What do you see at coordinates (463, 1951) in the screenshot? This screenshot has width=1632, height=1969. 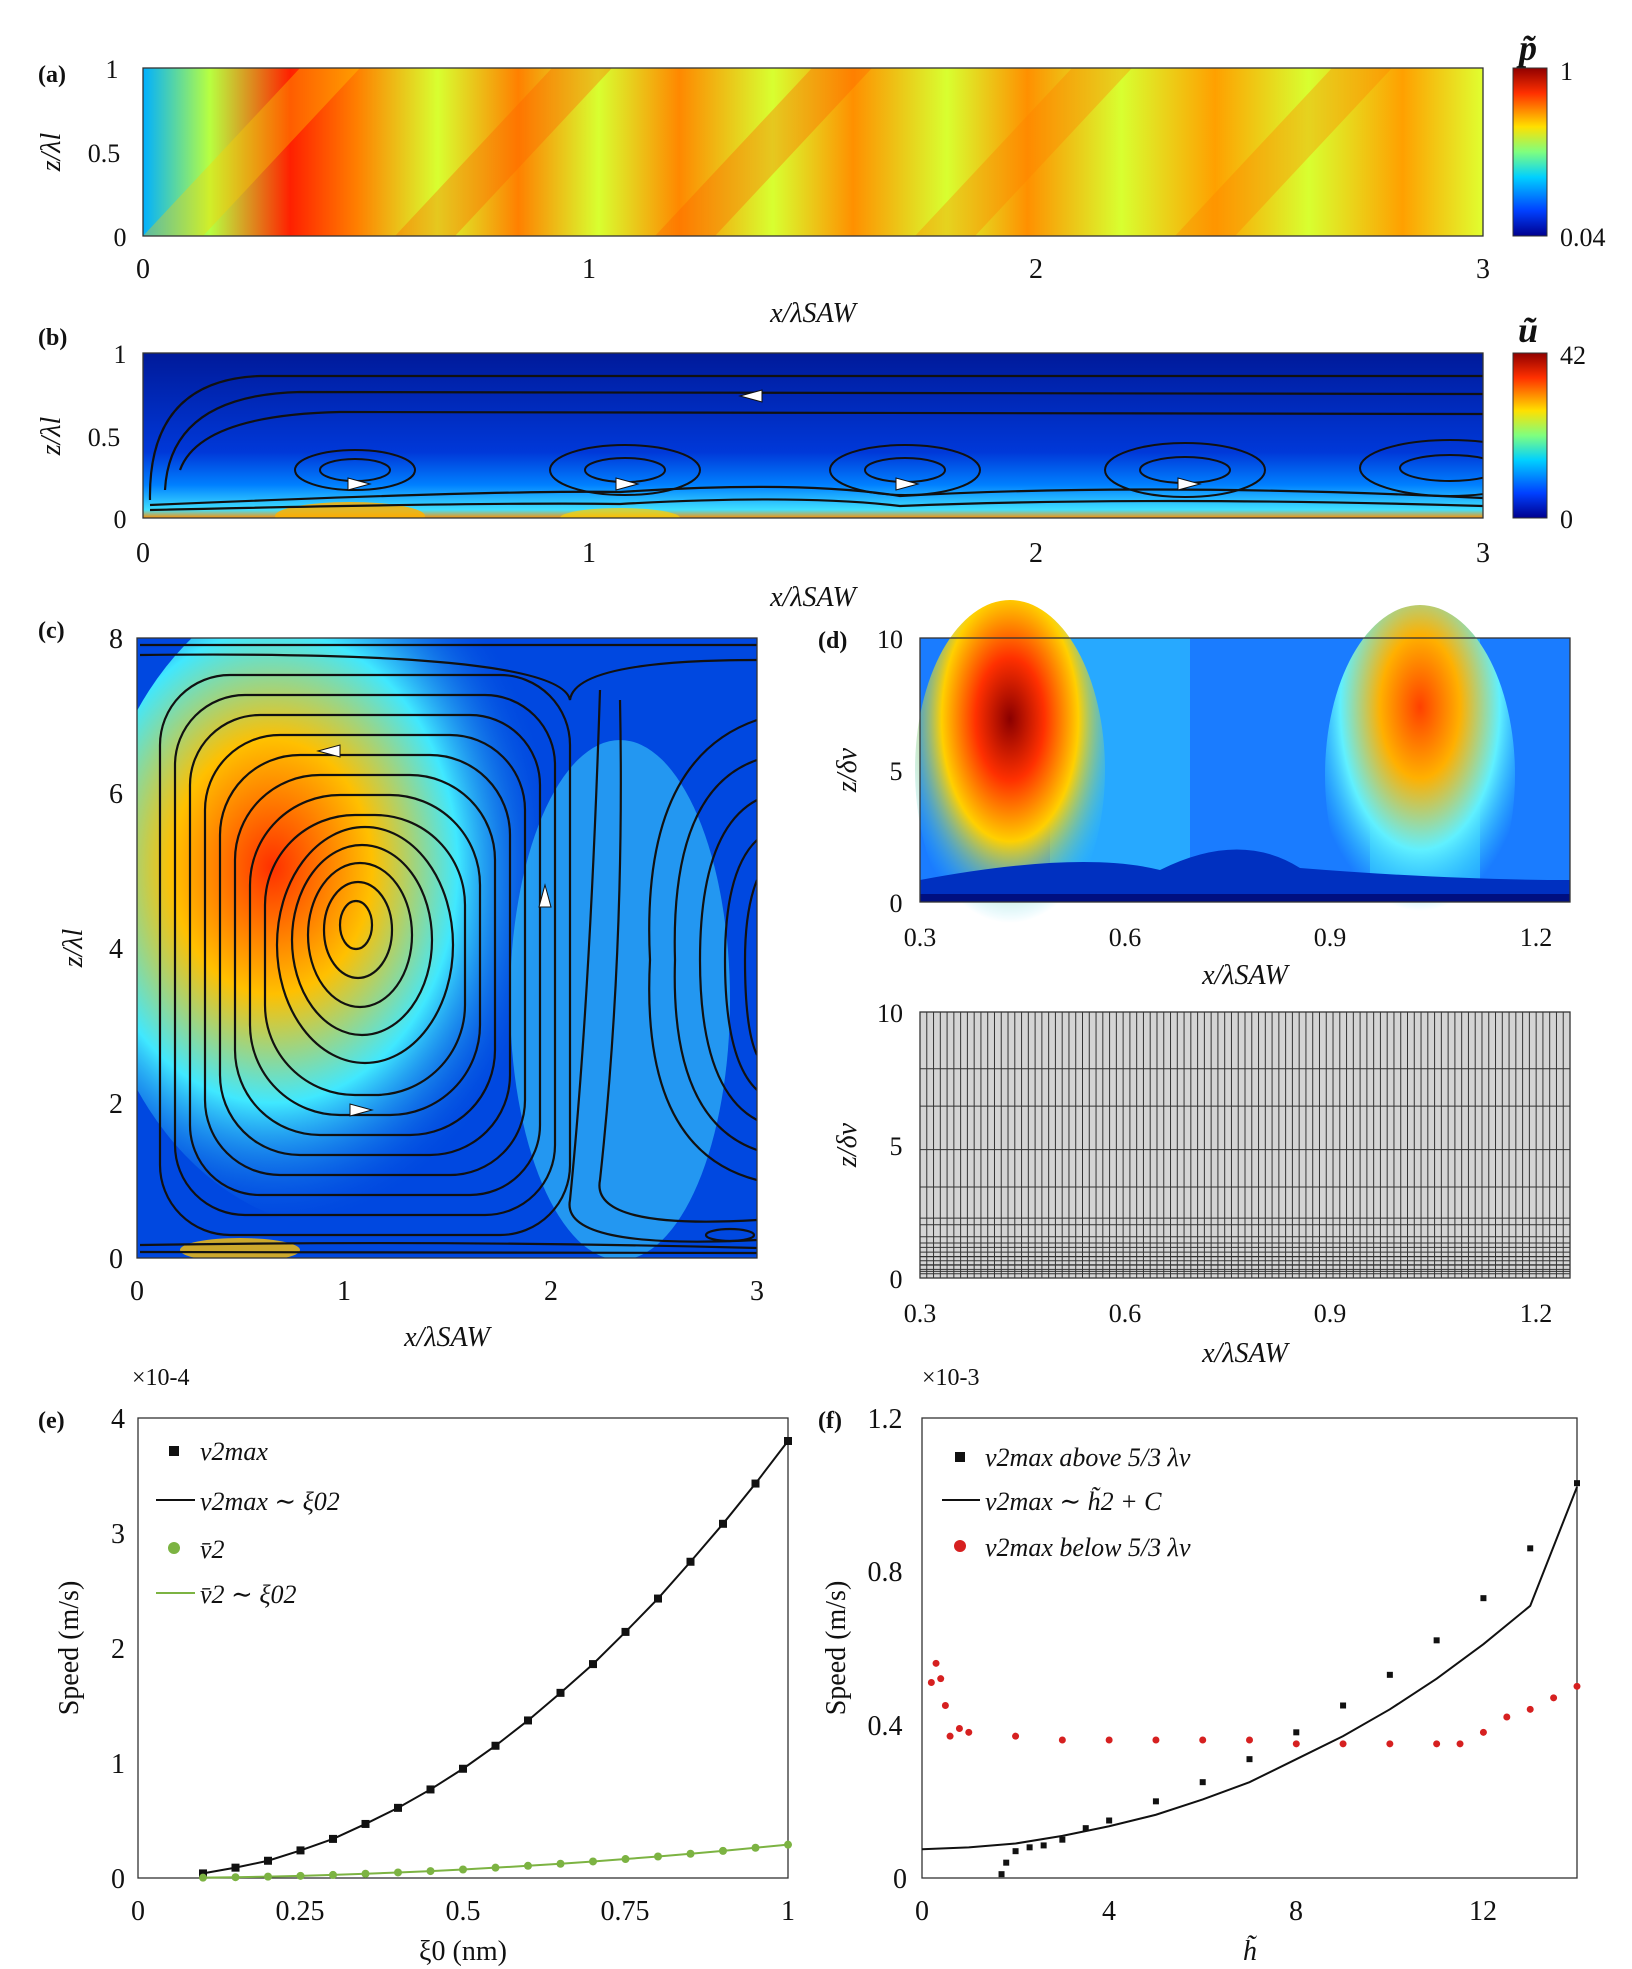 I see `e-xlabel: ξ0 (nm)` at bounding box center [463, 1951].